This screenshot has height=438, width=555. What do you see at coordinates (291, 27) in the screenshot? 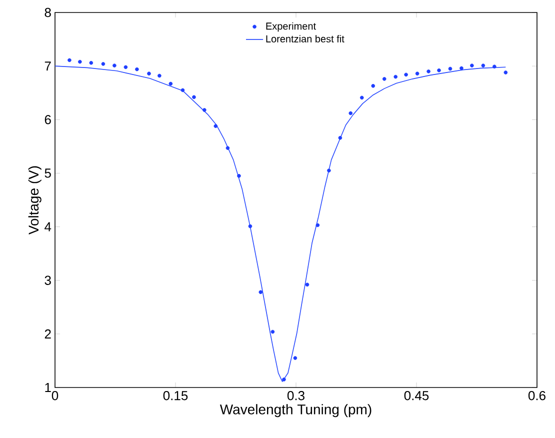
I see `legend-label: Experiment` at bounding box center [291, 27].